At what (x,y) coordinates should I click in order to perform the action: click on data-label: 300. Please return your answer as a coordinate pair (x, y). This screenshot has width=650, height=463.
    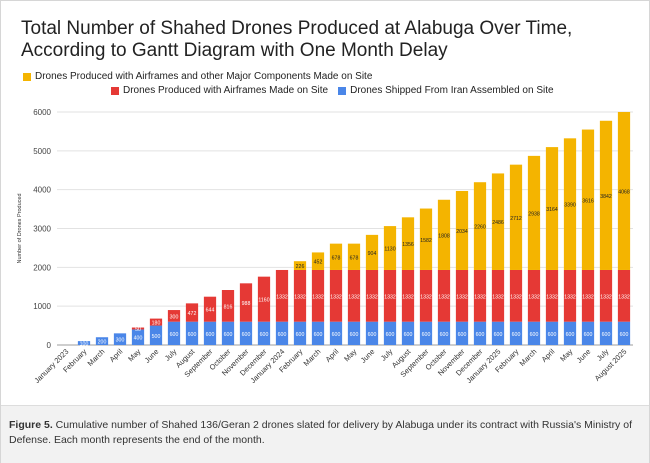
    Looking at the image, I should click on (120, 341).